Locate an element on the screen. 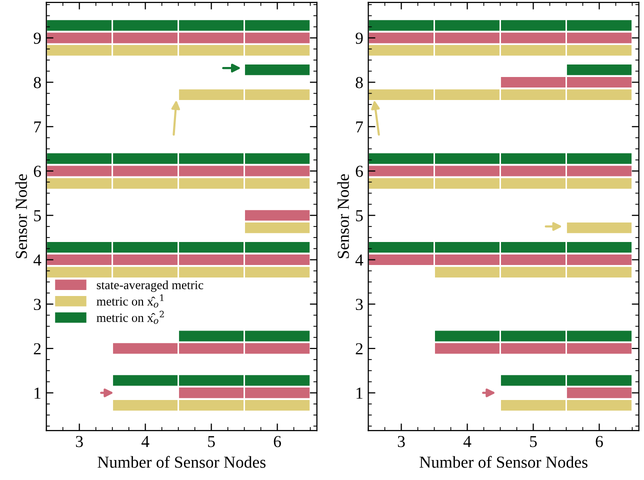  legend-label: metric on x̂$_{o}$$^{1}$ is located at coordinates (130, 301).